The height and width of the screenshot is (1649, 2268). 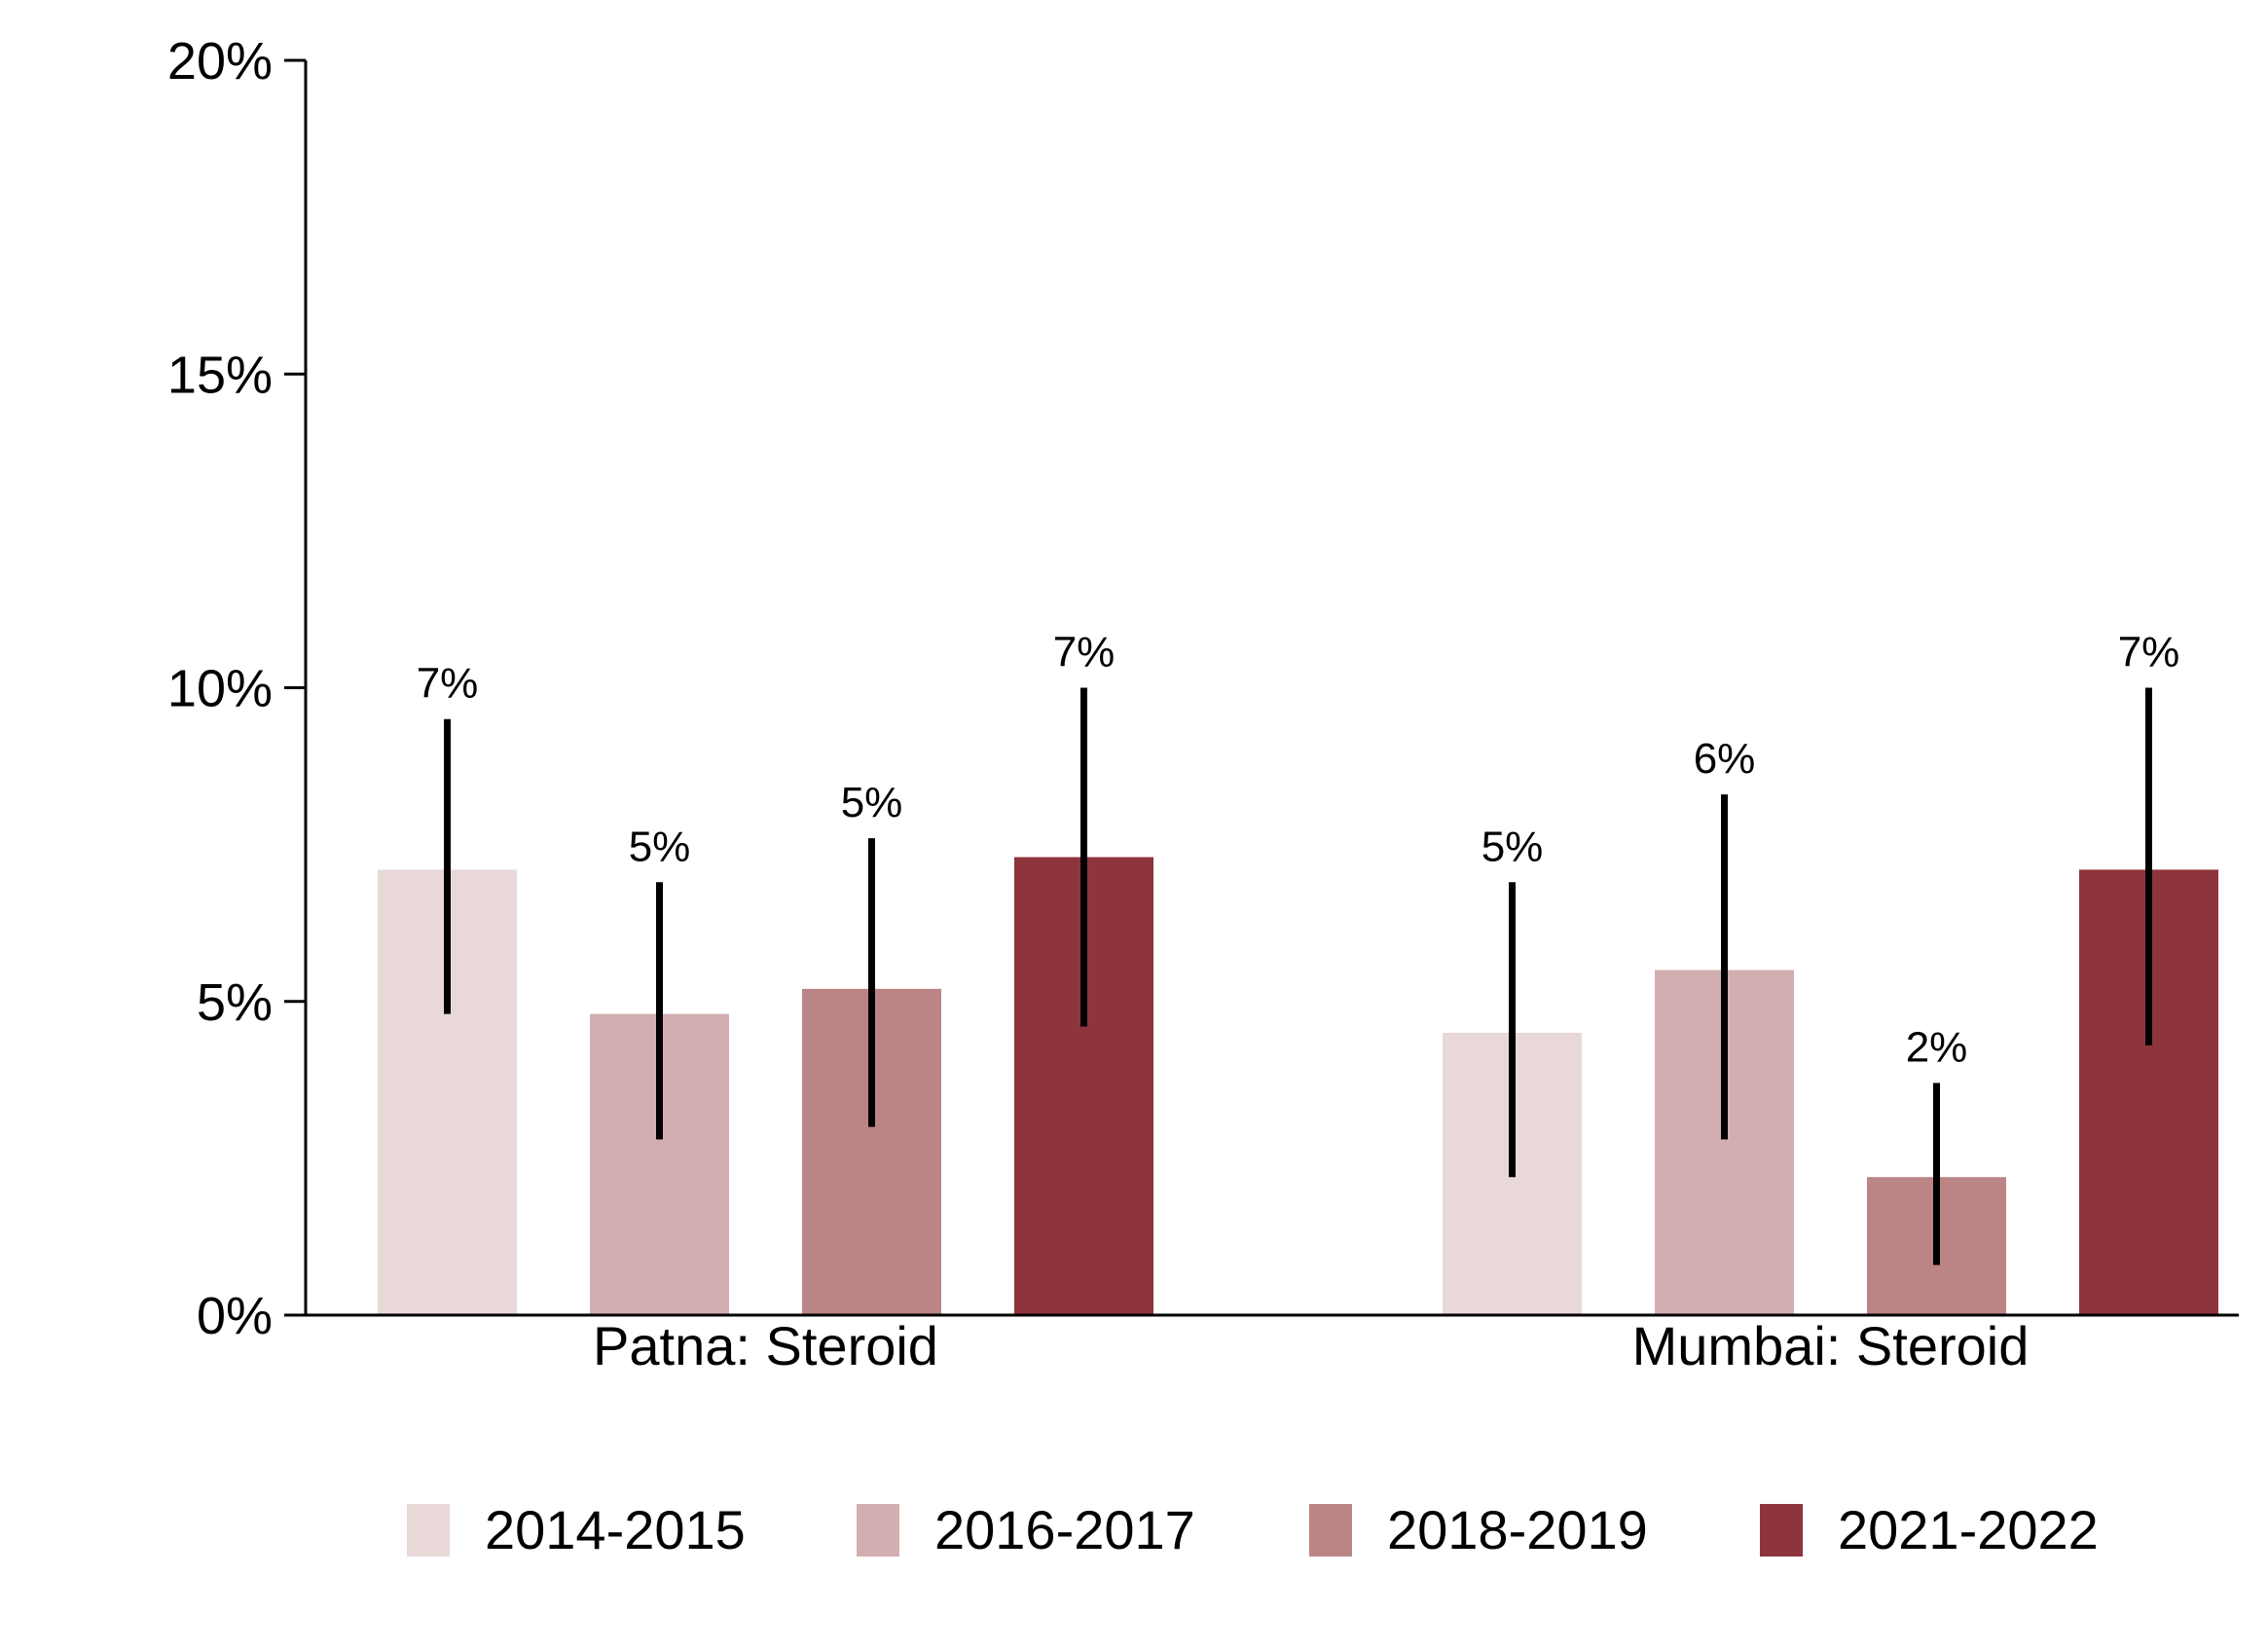 What do you see at coordinates (235, 1316) in the screenshot?
I see `y-tick-label: 0%` at bounding box center [235, 1316].